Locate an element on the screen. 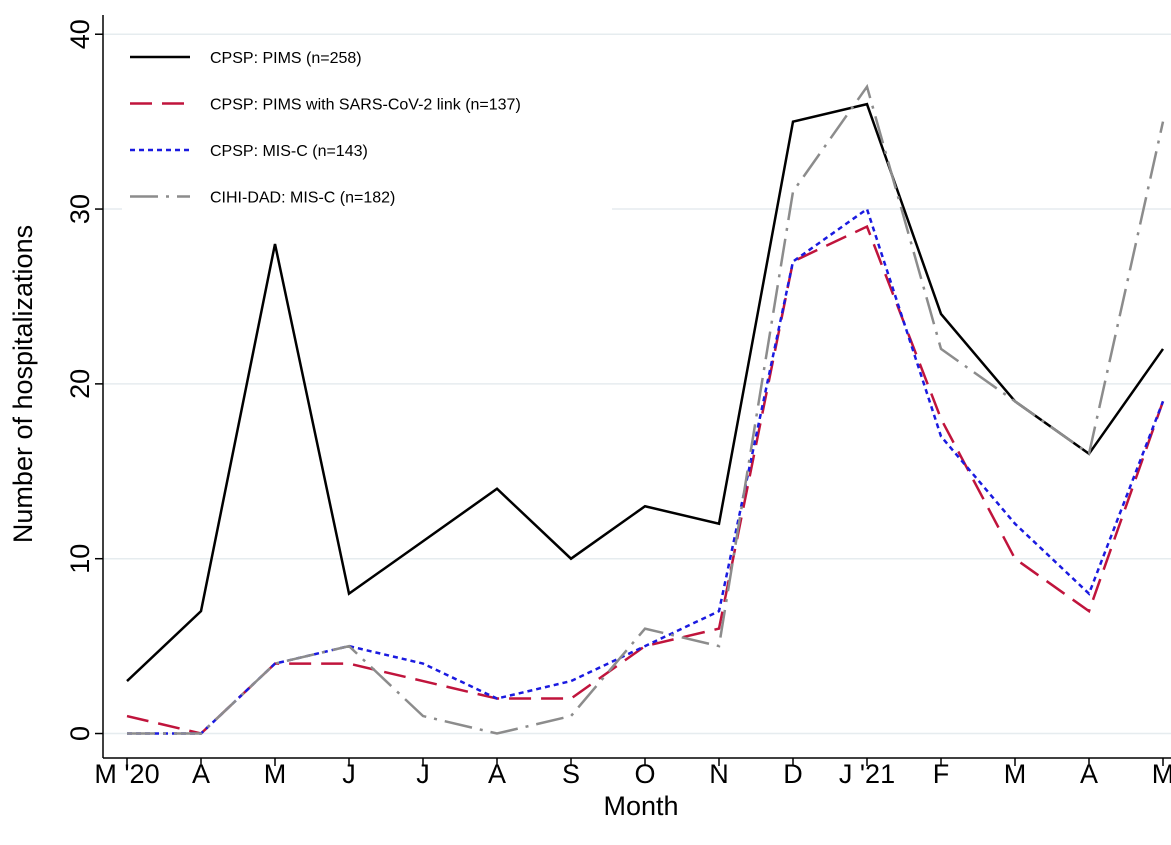 The height and width of the screenshot is (845, 1171). x-tick-label: J '21 is located at coordinates (867, 774).